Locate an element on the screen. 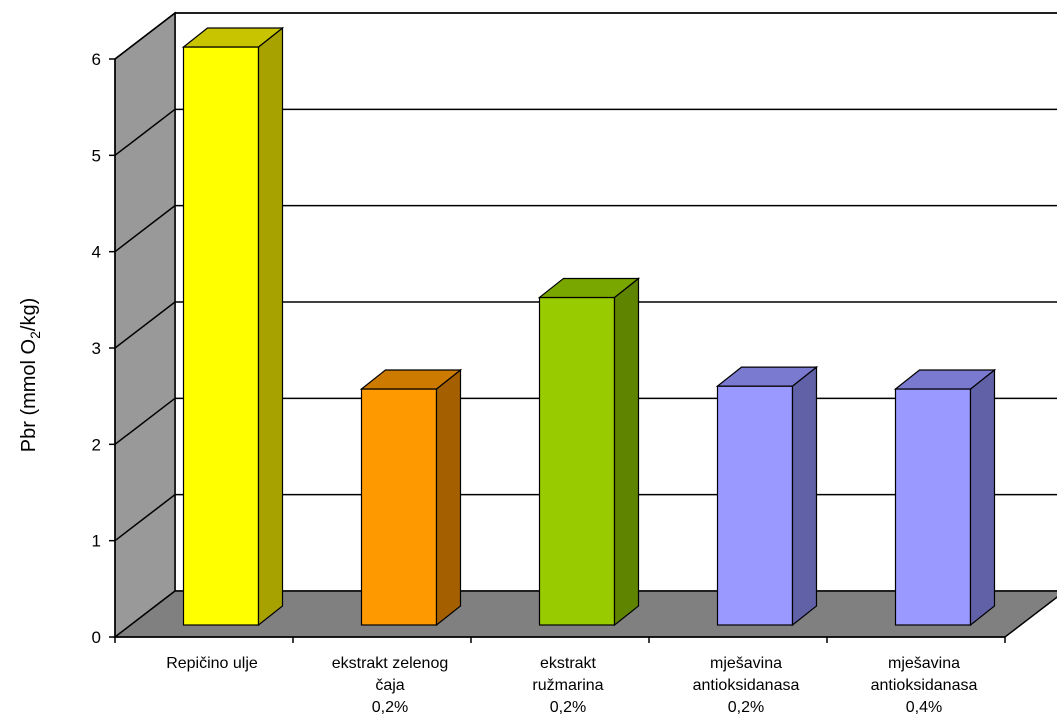 Image resolution: width=1057 pixels, height=727 pixels. y-tick-label: 3 is located at coordinates (96, 348).